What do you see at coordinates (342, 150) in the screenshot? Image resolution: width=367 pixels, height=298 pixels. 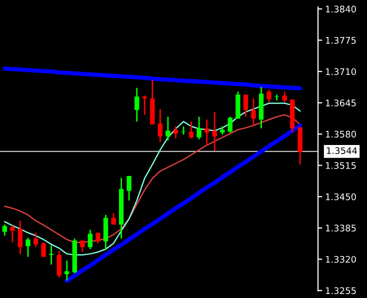 I see `ref-line-label: 1.3544` at bounding box center [342, 150].